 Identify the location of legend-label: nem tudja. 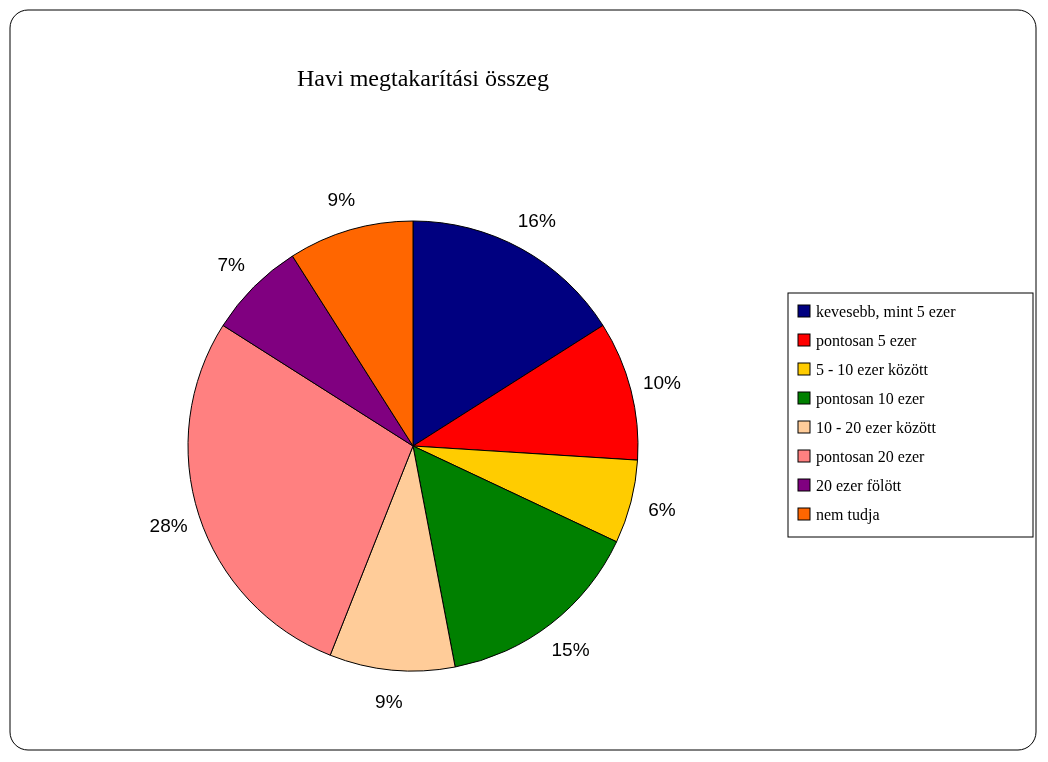
(848, 514).